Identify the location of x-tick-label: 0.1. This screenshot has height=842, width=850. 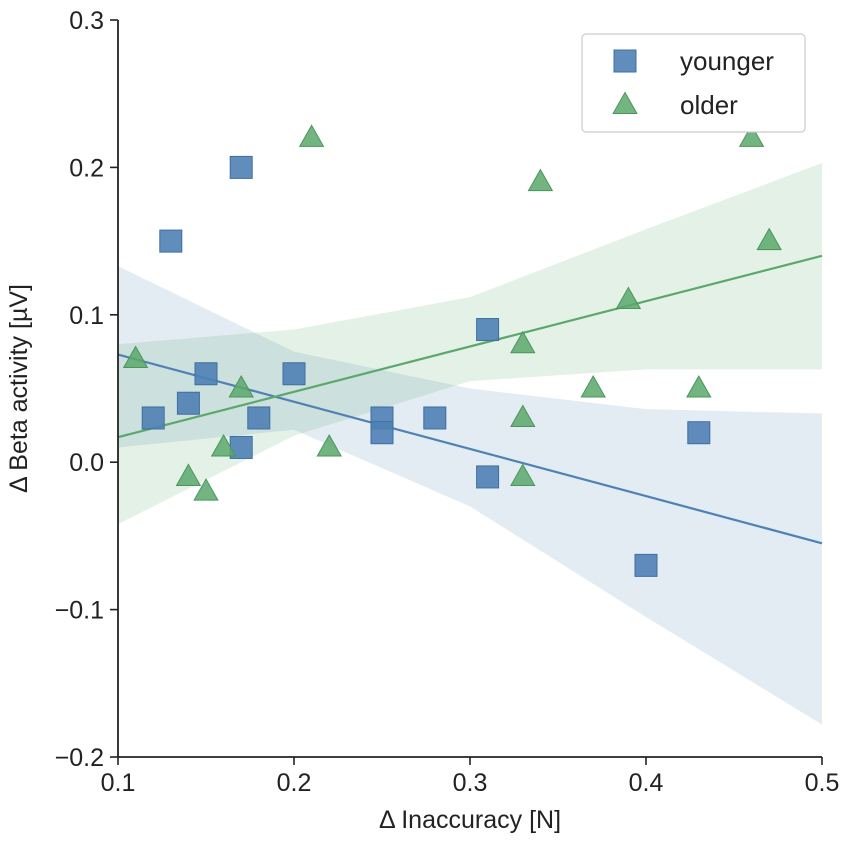
(118, 783).